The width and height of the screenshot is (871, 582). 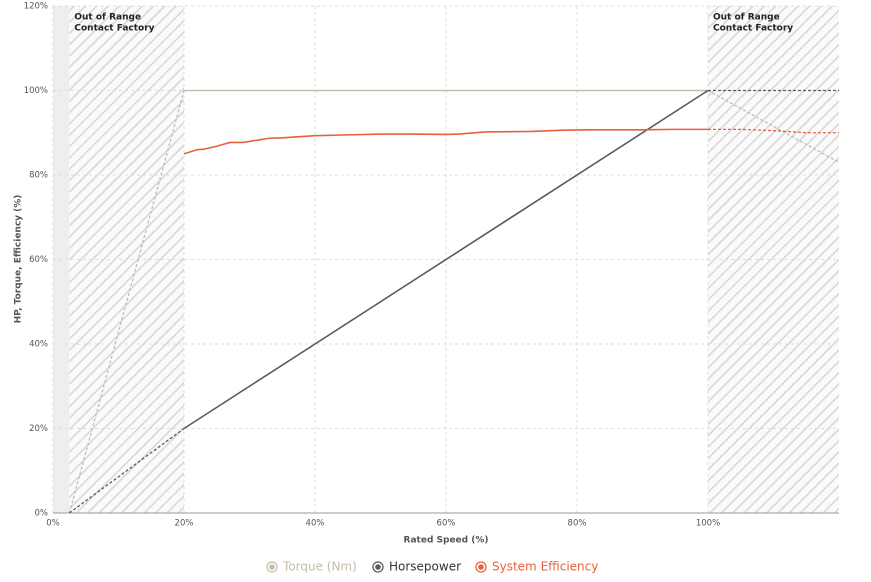 I want to click on legend-label: Horsepower, so click(x=425, y=567).